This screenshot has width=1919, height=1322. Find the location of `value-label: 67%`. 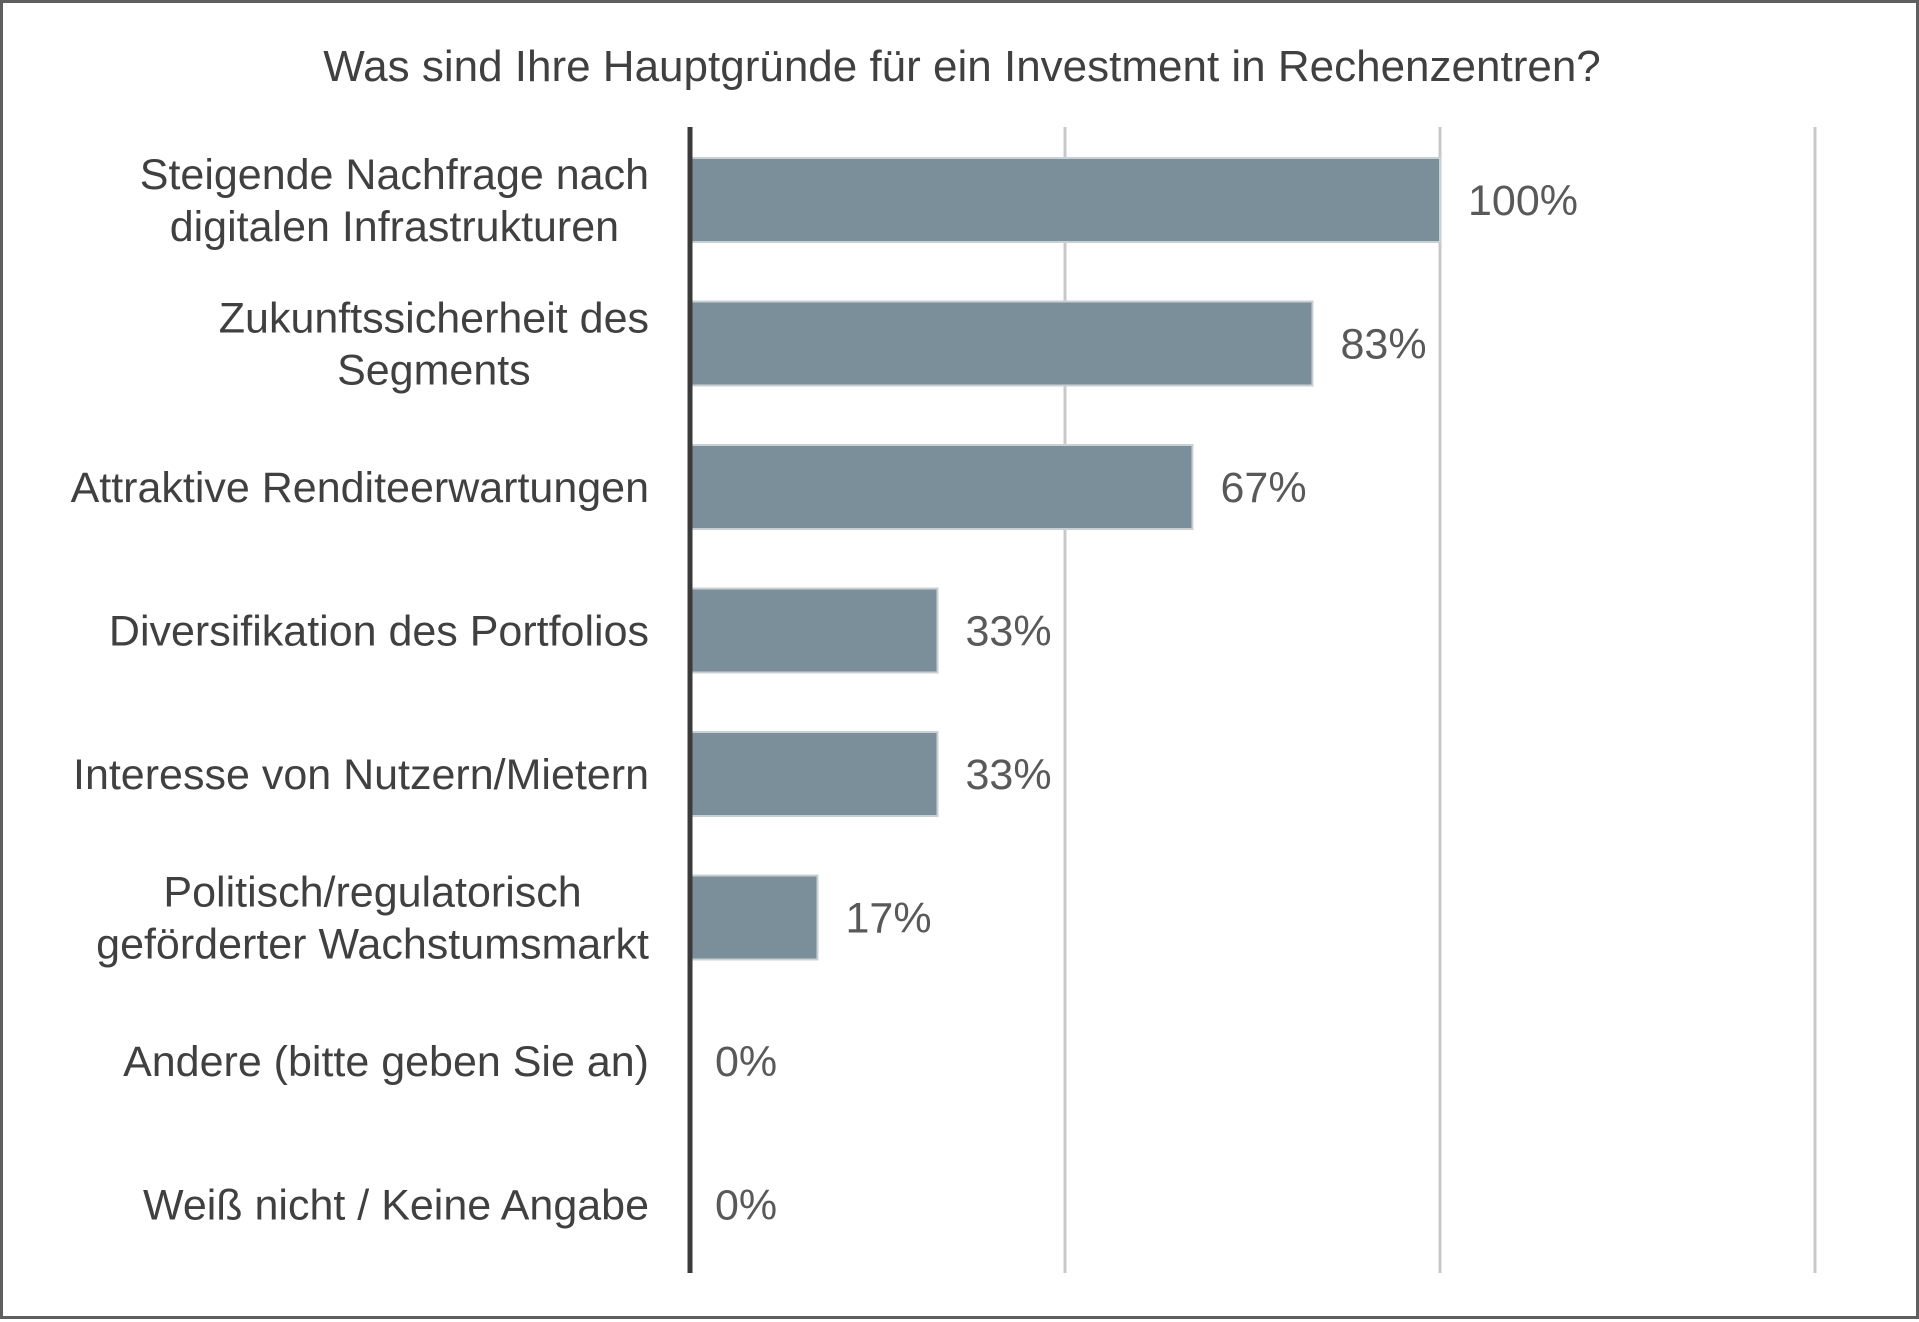

value-label: 67% is located at coordinates (1264, 488).